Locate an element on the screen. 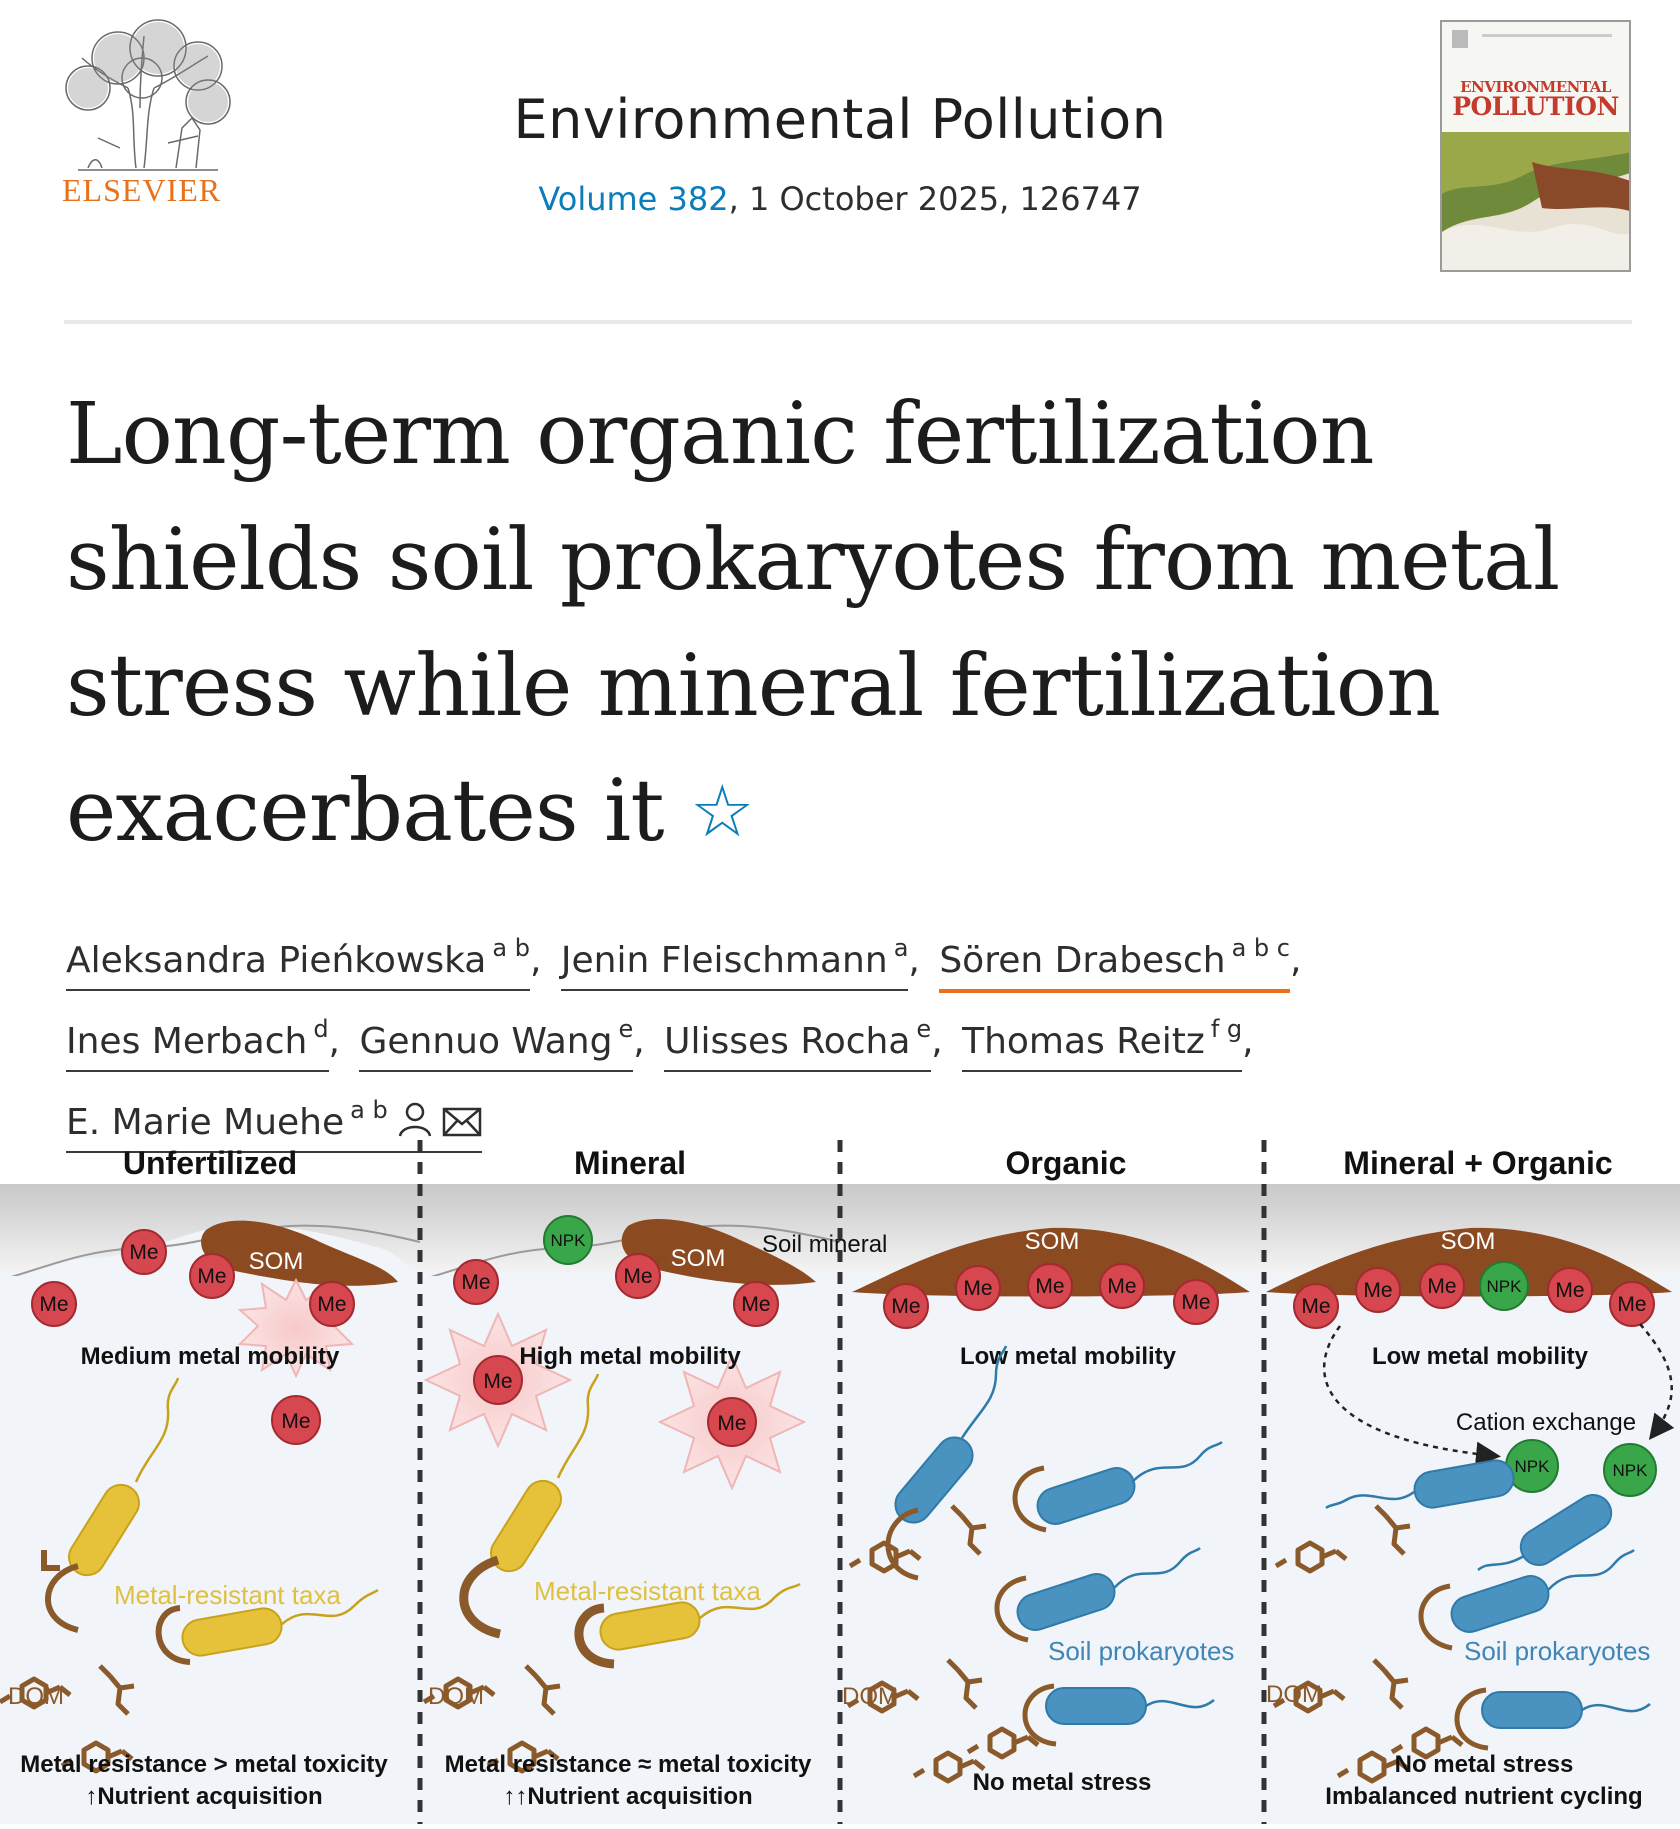 Image resolution: width=1680 pixels, height=1829 pixels. author-link: Aleksandra Pieńkowska a b is located at coordinates (298, 962).